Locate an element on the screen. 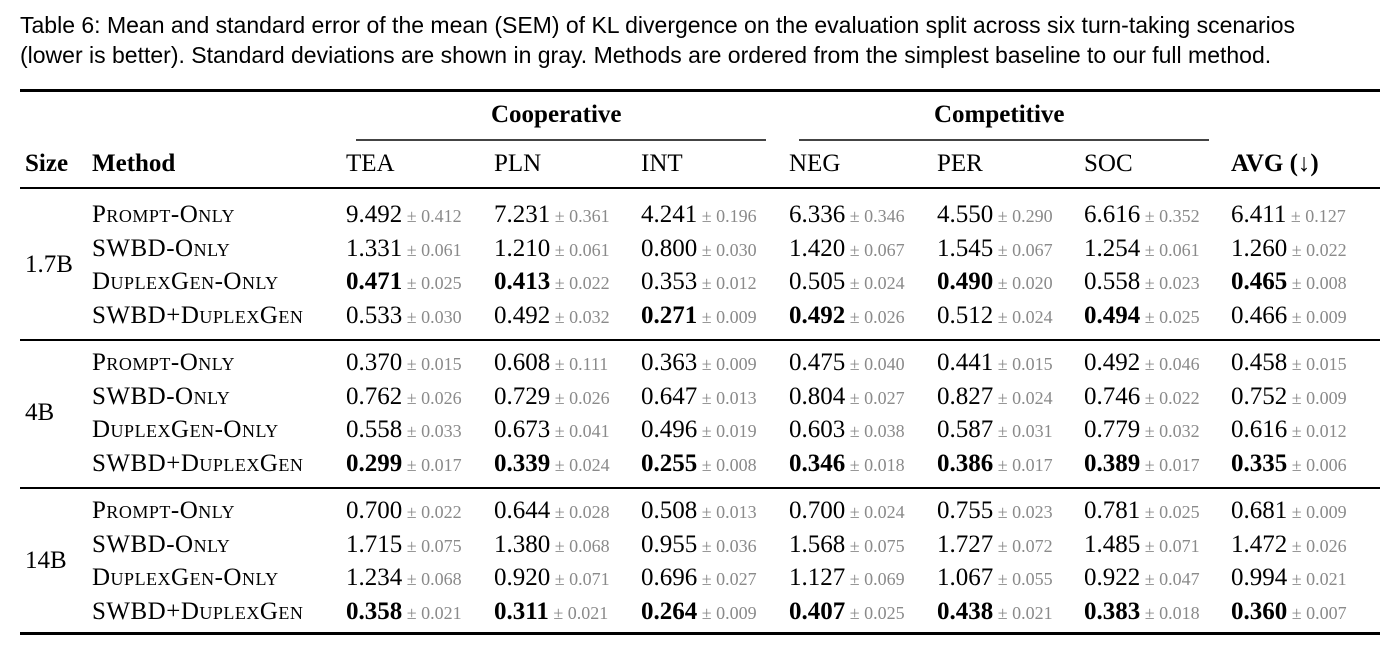  method-label: SWBD-Only is located at coordinates (161, 396).